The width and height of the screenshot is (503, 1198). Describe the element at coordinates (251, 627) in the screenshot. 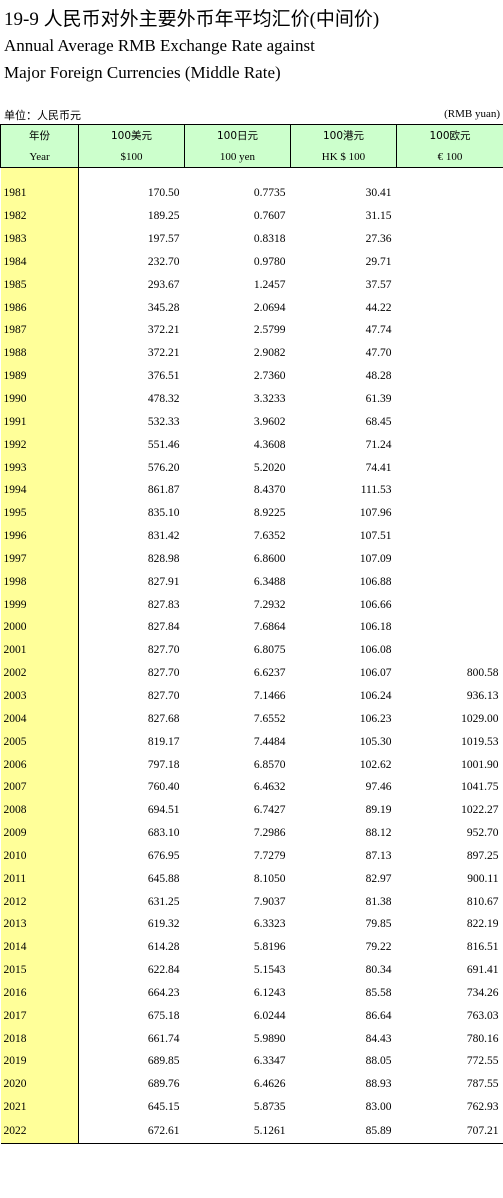

I see `table-row: 2000 827.84 7.6864 106.18` at that location.